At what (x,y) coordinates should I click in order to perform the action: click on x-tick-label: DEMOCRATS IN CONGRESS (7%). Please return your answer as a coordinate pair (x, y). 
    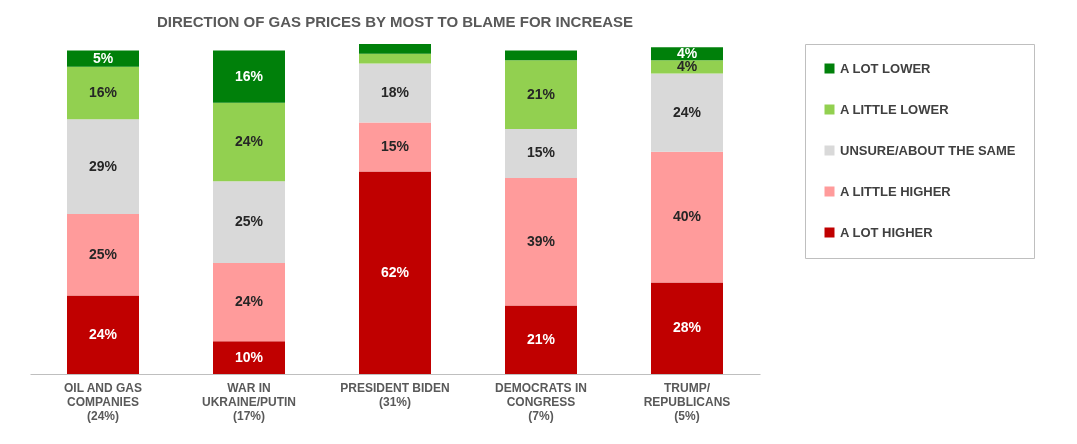
    Looking at the image, I should click on (541, 401).